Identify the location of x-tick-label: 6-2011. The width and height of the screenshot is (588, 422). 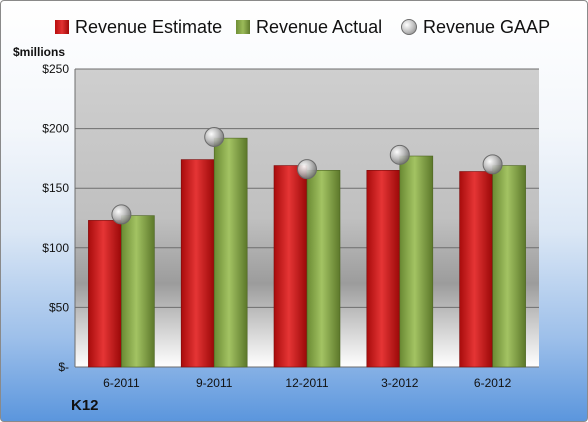
(121, 383).